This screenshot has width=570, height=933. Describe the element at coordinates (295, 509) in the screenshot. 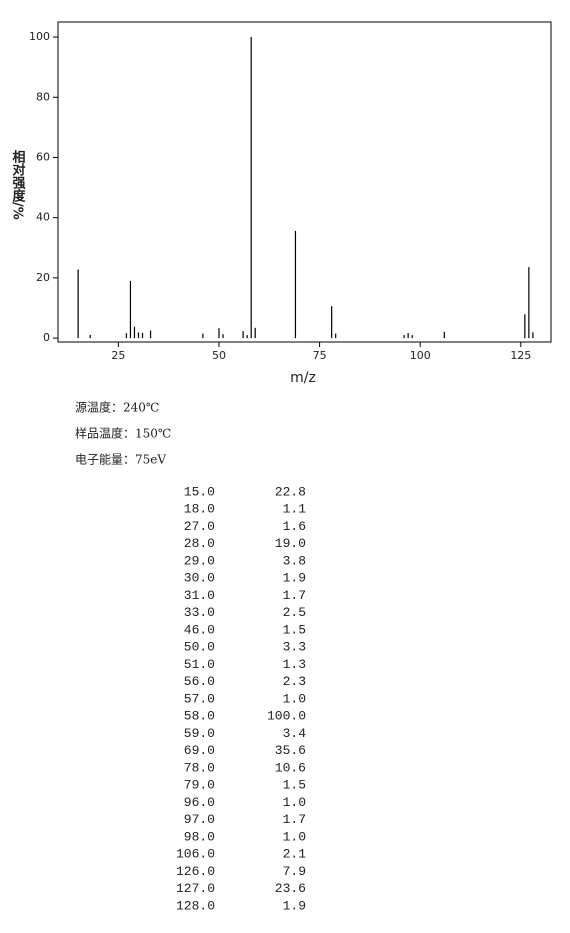

I see `intensity-cell: 1.1` at that location.